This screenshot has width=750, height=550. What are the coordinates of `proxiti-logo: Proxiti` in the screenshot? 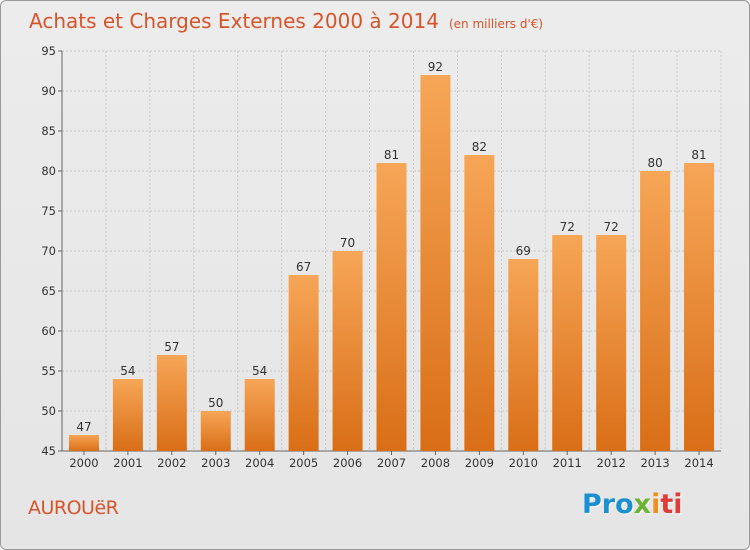 It's located at (632, 504).